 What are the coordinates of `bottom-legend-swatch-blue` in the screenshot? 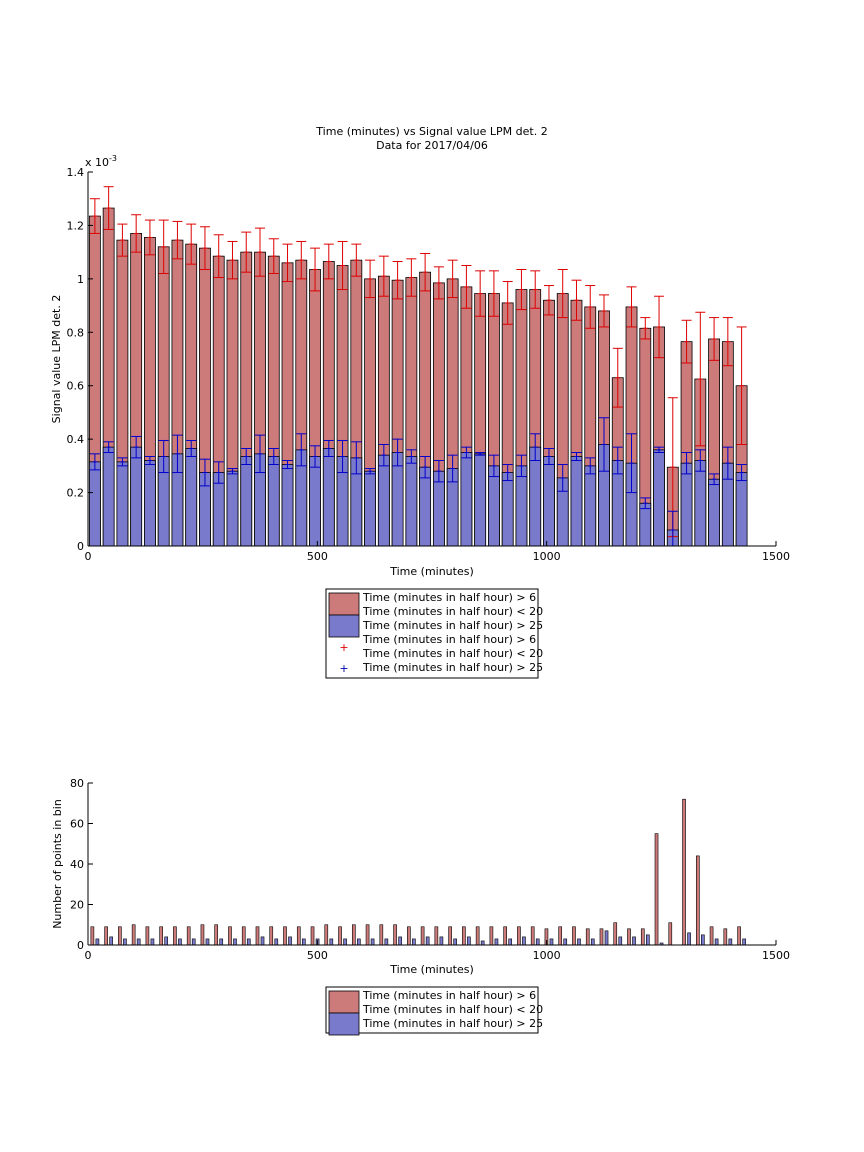 It's located at (344, 1024).